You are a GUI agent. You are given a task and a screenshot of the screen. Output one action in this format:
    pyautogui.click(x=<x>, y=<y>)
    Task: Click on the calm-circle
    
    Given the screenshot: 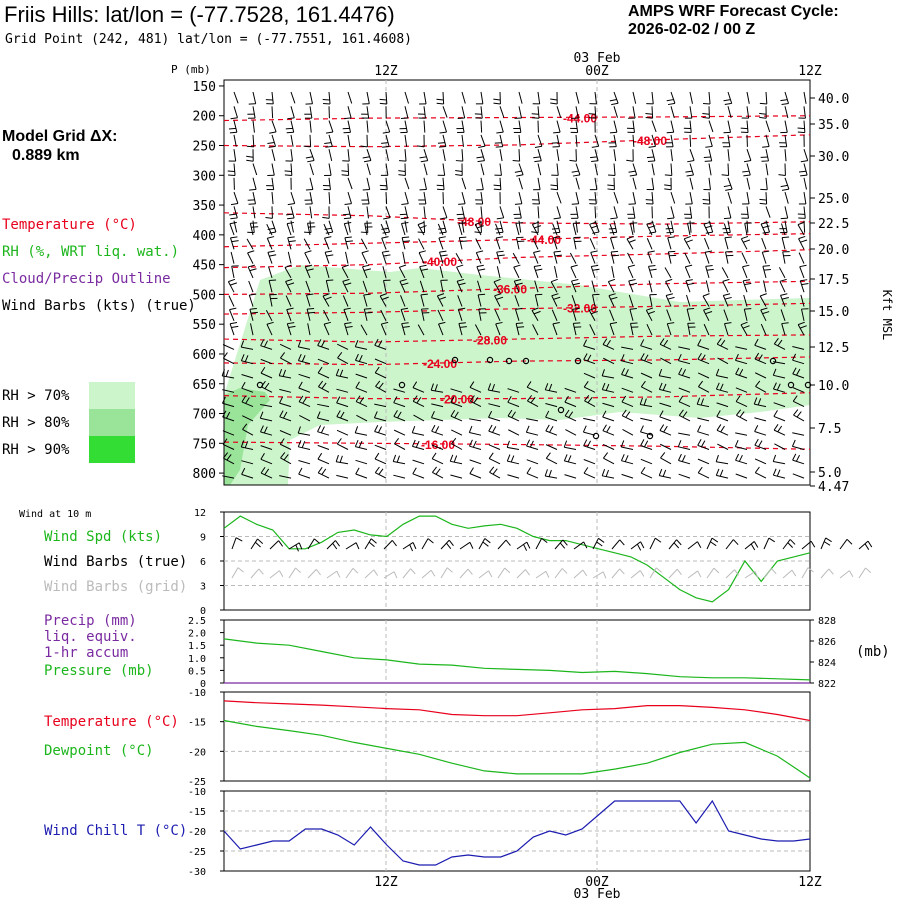 What is the action you would take?
    pyautogui.click(x=490, y=360)
    